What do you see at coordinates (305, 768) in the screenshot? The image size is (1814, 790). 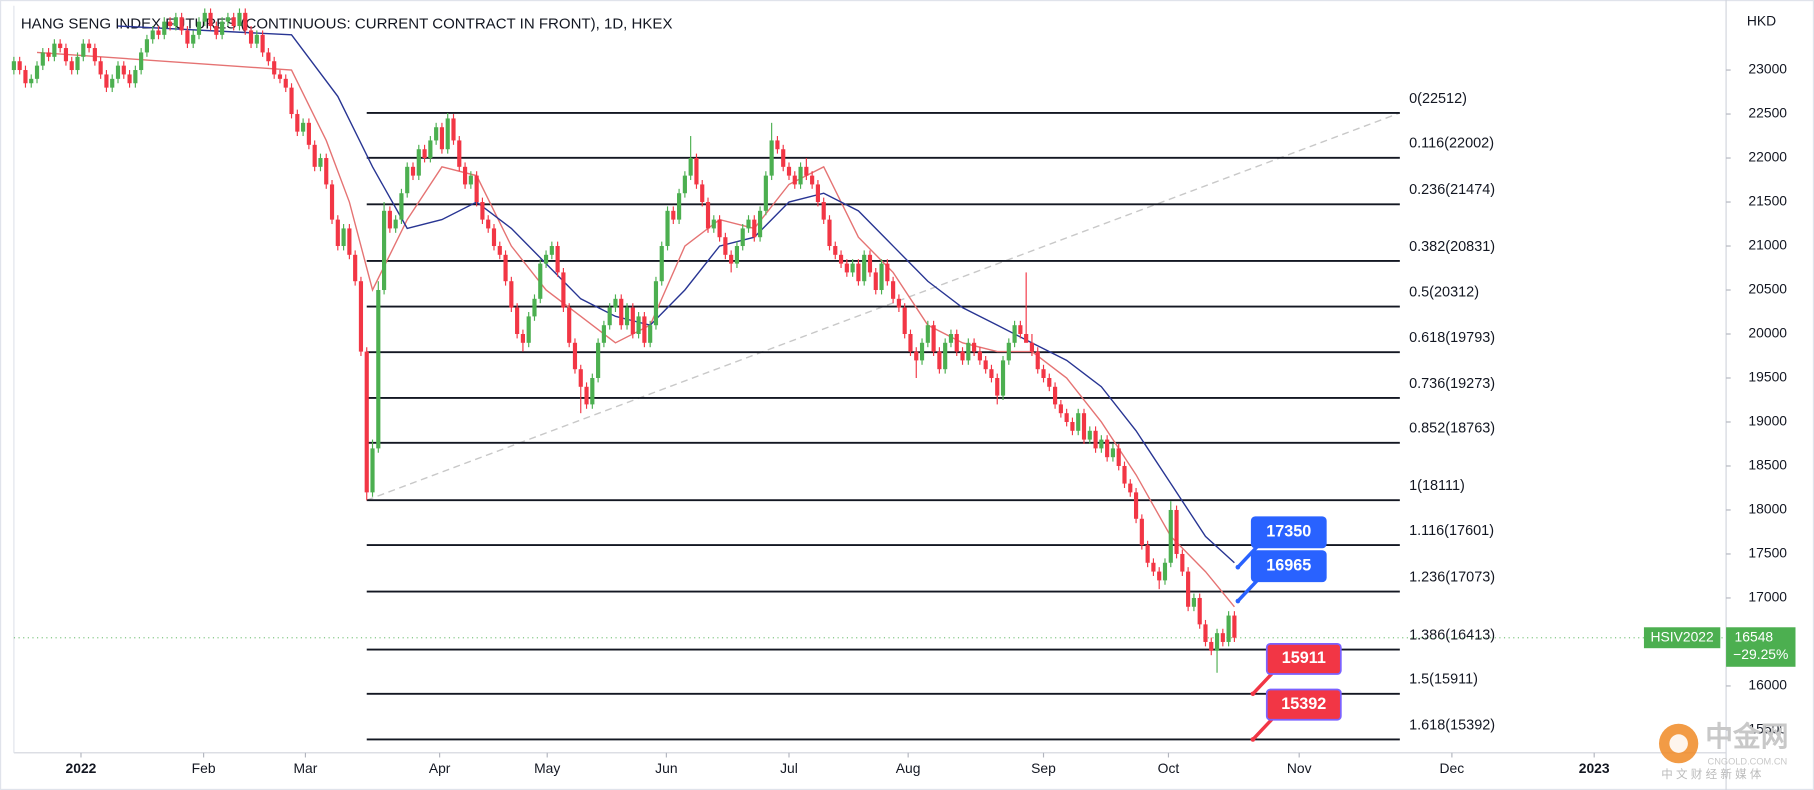 I see `x-tick-label: Mar` at bounding box center [305, 768].